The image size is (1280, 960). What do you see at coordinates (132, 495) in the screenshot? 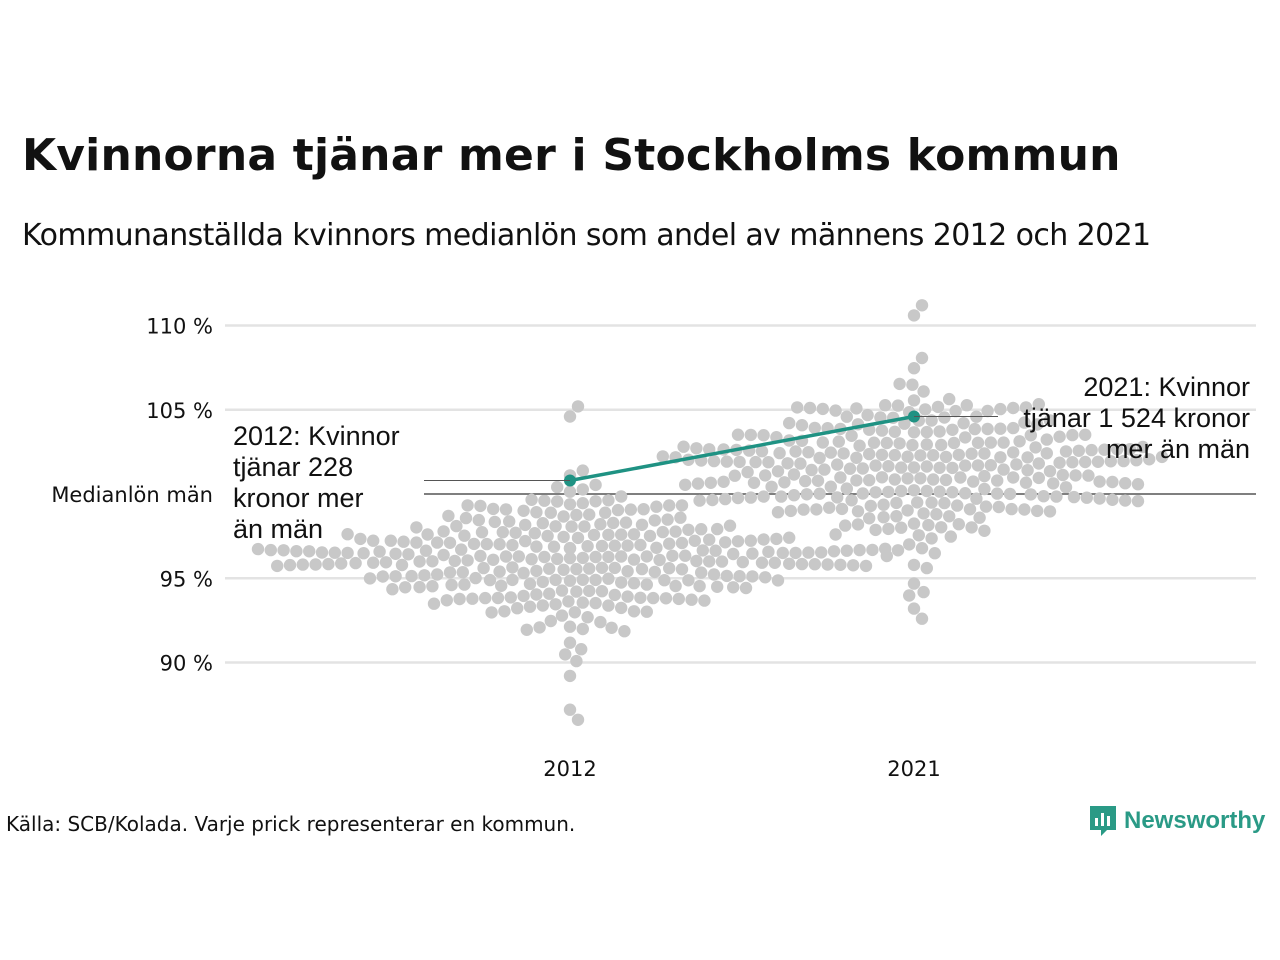
I see `reference-line-label: Medianlön män` at bounding box center [132, 495].